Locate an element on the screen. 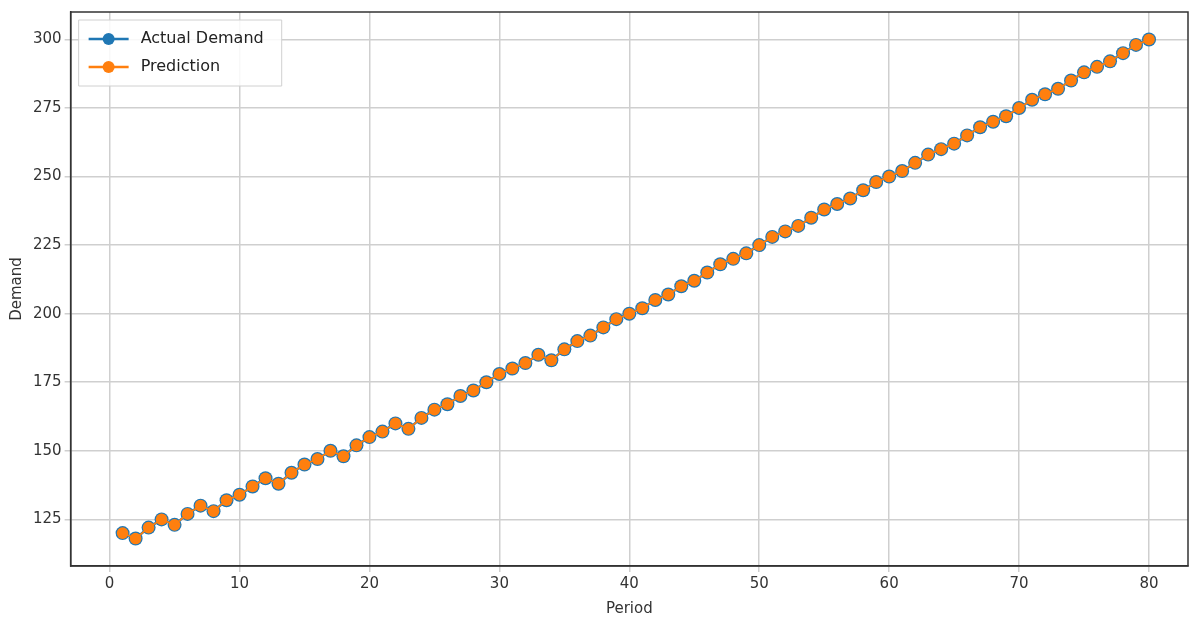  y-tick-label: 275 is located at coordinates (47, 106).